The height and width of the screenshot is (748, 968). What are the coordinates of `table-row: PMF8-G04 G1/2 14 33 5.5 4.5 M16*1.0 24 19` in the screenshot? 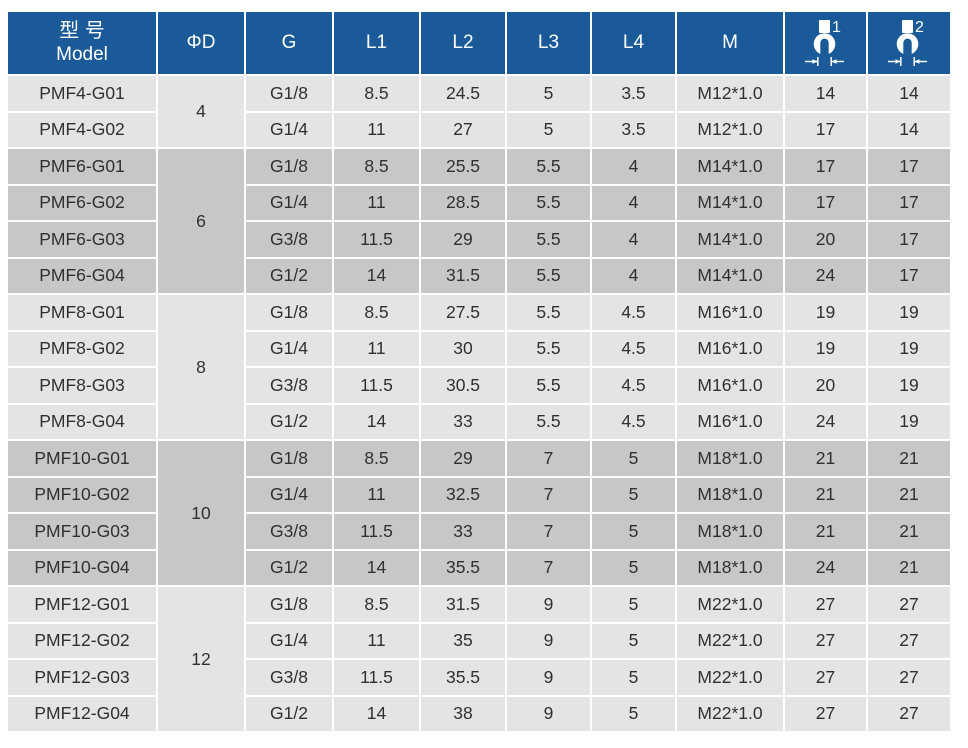 It's located at (479, 421).